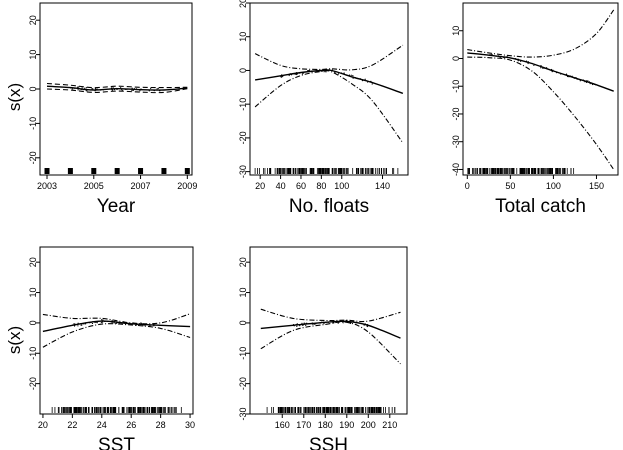  I want to click on x-tick-label: 170, so click(303, 425).